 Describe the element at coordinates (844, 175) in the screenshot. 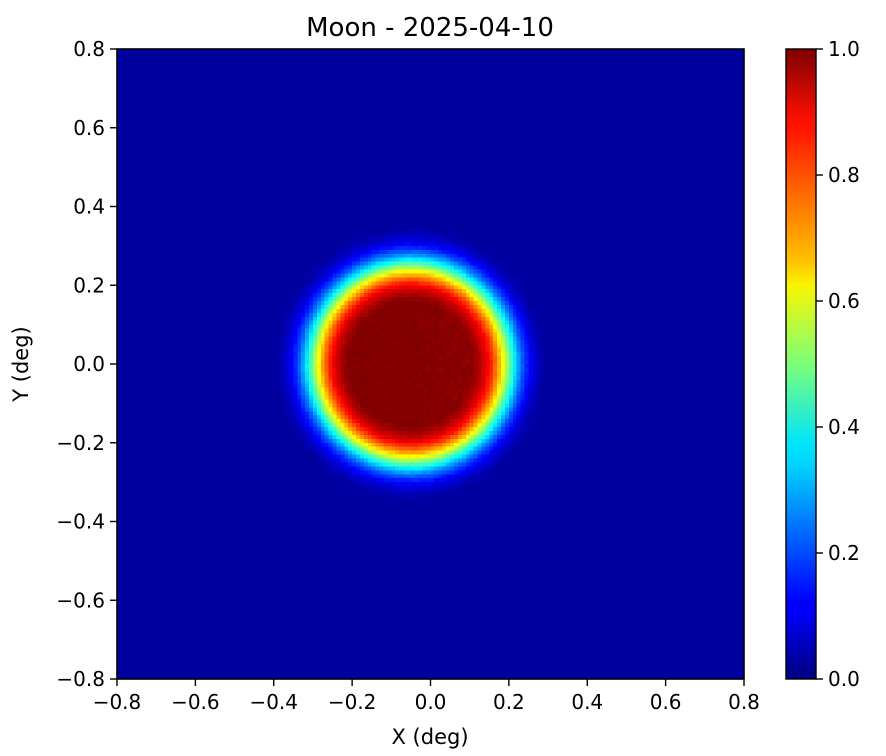

I see `colorbar-tick-label: 0.8` at that location.